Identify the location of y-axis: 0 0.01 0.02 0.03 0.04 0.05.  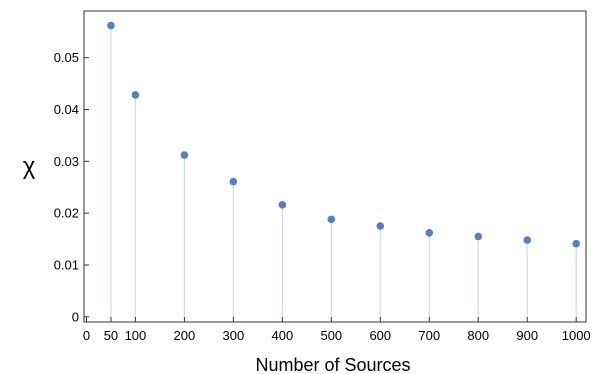
(71, 187).